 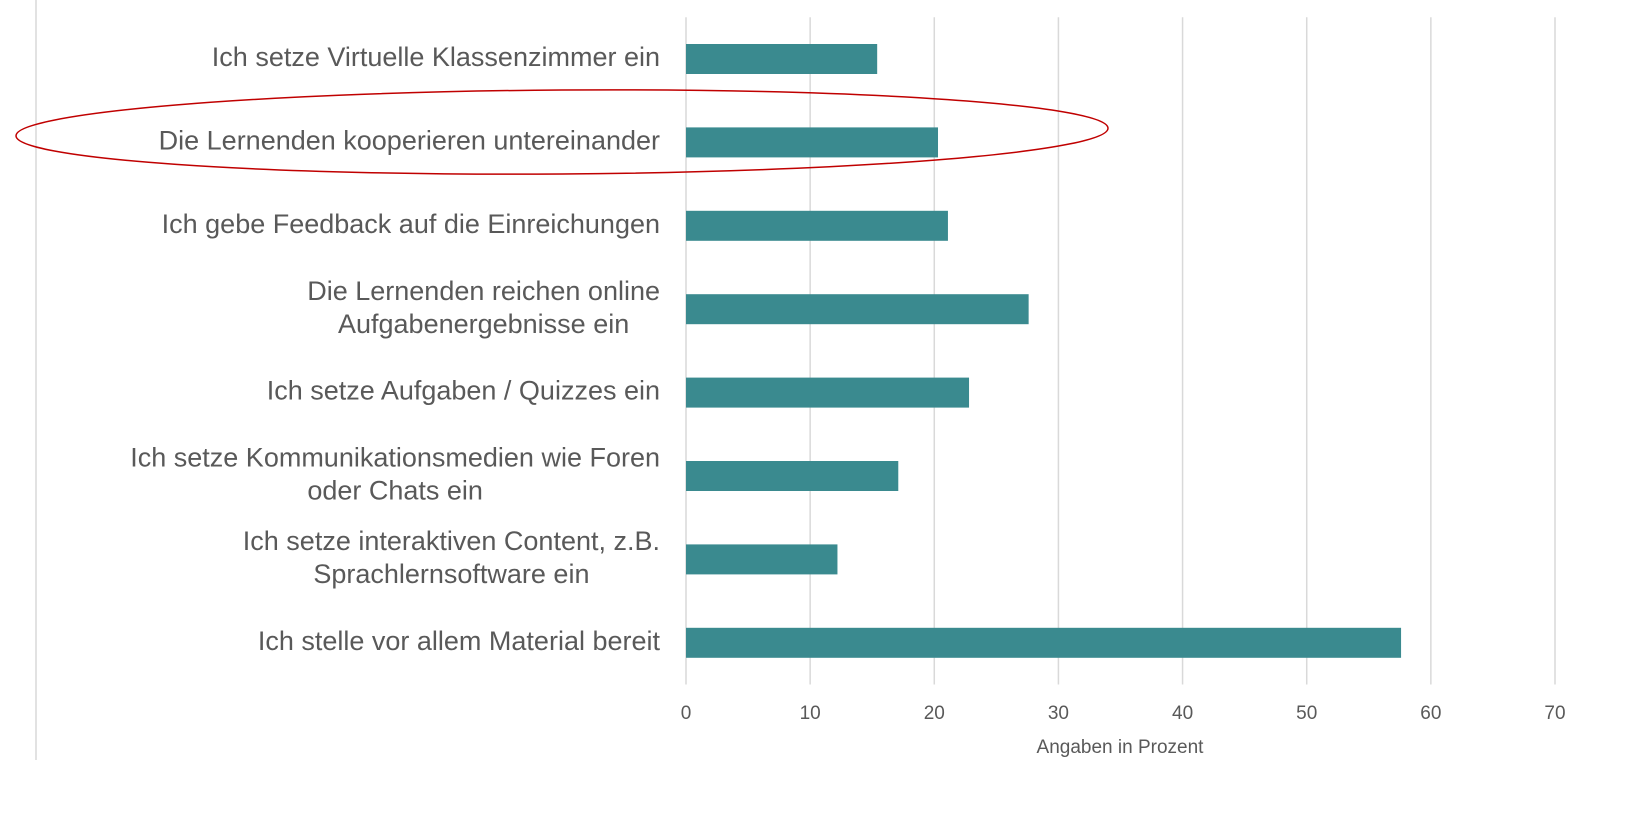 I want to click on x-tick-label: 60, so click(x=1430, y=713).